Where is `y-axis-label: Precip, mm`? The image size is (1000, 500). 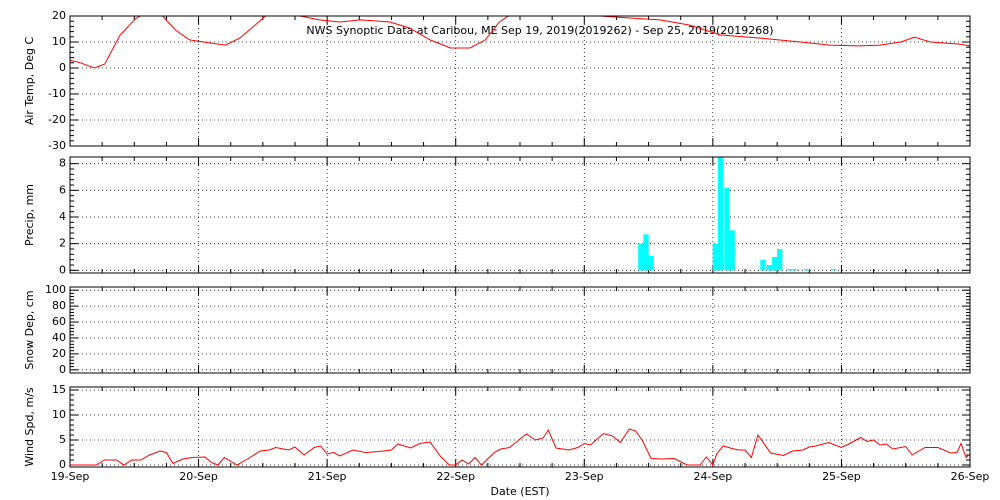 y-axis-label: Precip, mm is located at coordinates (29, 215).